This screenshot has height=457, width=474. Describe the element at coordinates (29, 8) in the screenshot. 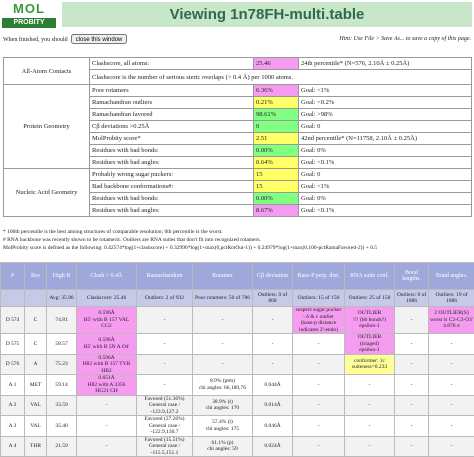

I see `logo-top: MOL` at that location.